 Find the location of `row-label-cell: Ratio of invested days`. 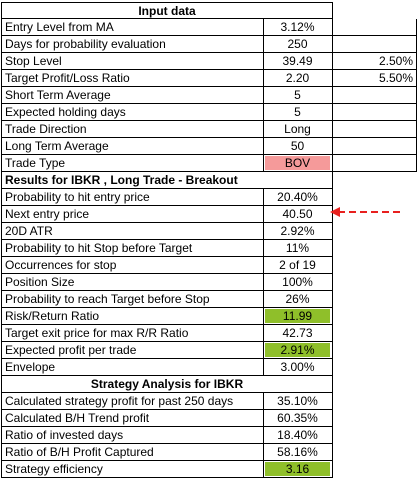

row-label-cell: Ratio of invested days is located at coordinates (132, 435).